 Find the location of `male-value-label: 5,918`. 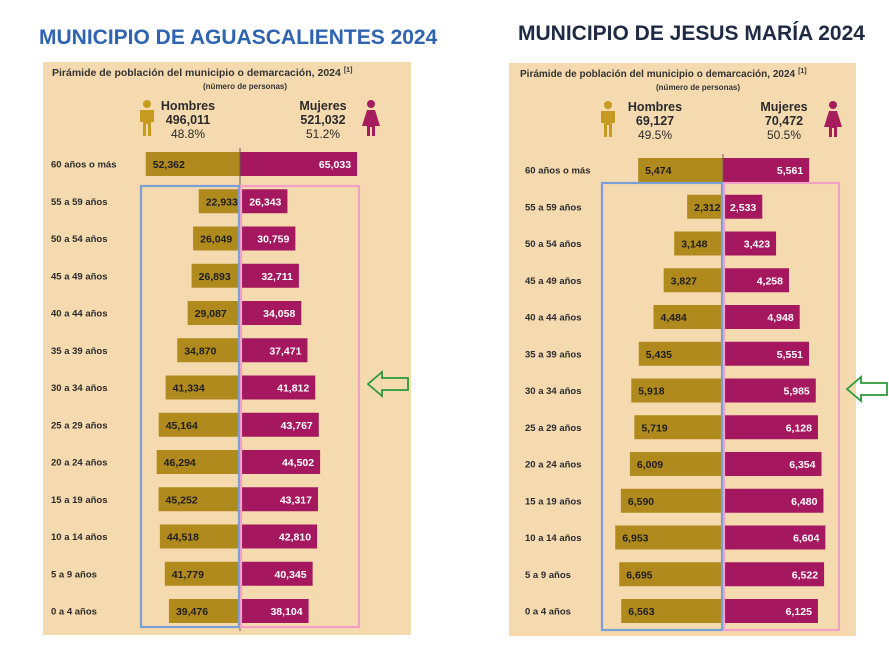

male-value-label: 5,918 is located at coordinates (651, 392).